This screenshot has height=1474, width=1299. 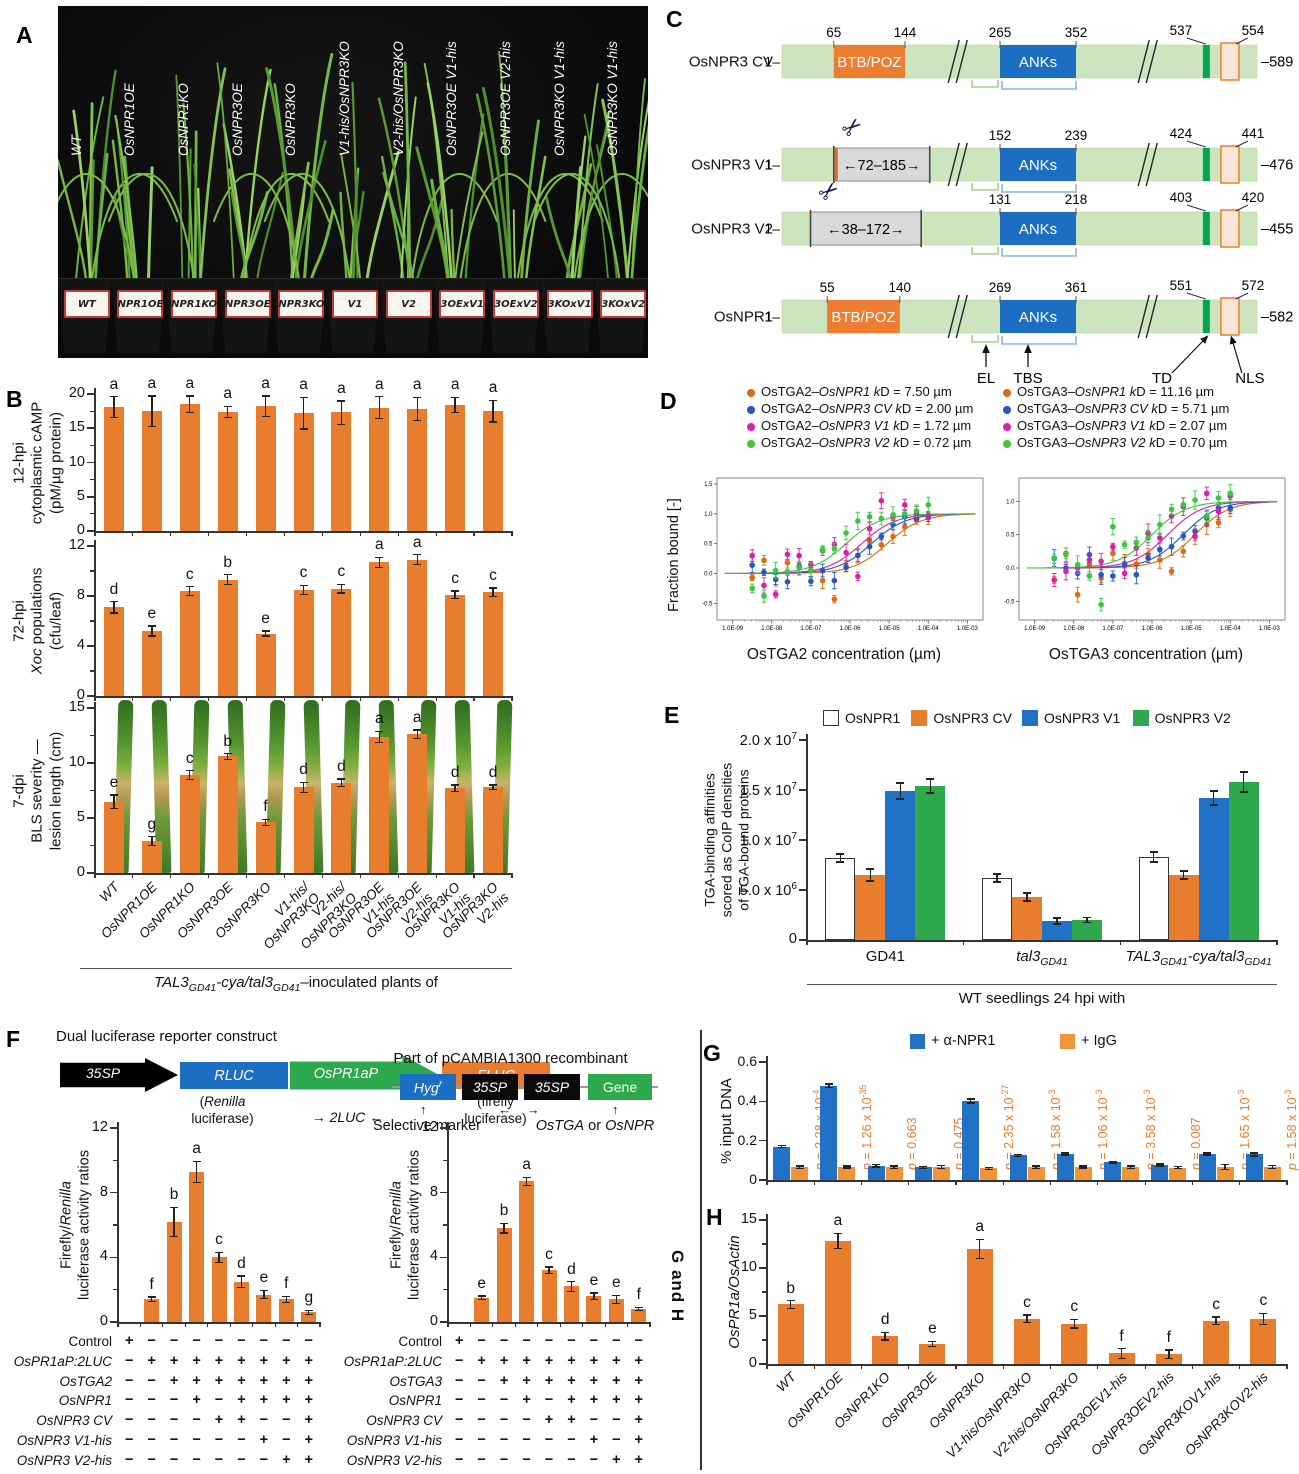 What do you see at coordinates (505, 98) in the screenshot?
I see `plant-genotype-label: OsNPR3OE V2-his` at bounding box center [505, 98].